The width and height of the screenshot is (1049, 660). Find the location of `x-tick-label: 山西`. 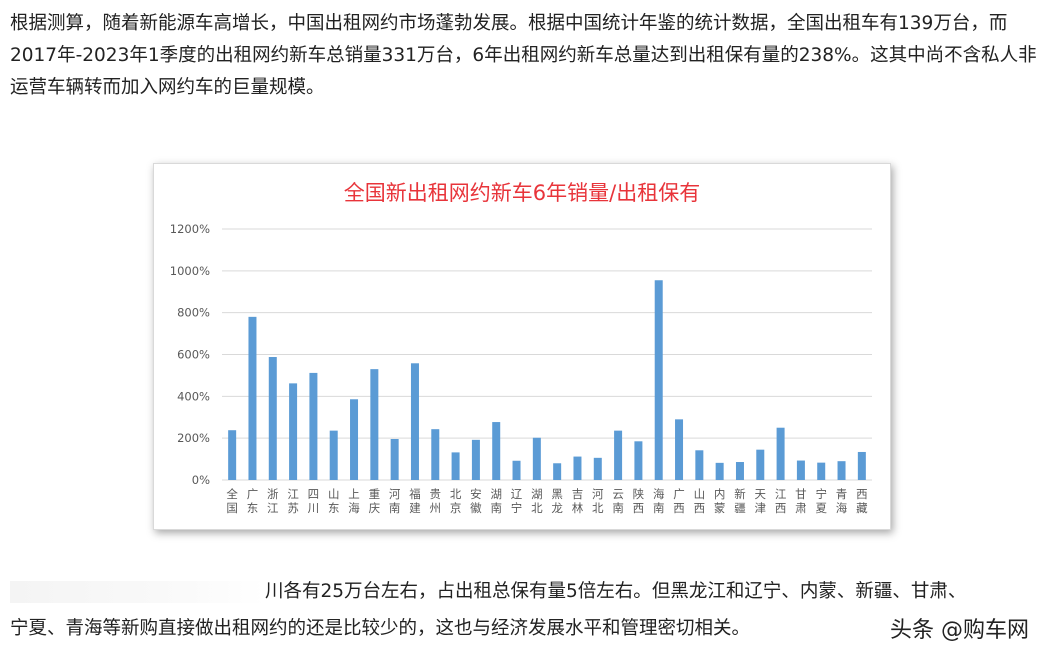

x-tick-label: 山西 is located at coordinates (700, 501).